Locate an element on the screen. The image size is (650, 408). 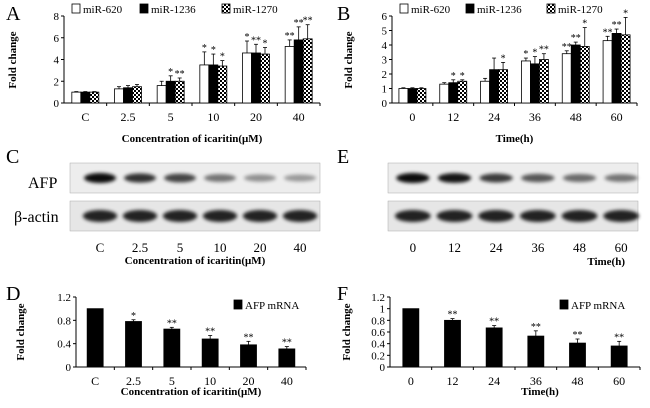
lane-label: 60 is located at coordinates (621, 247).